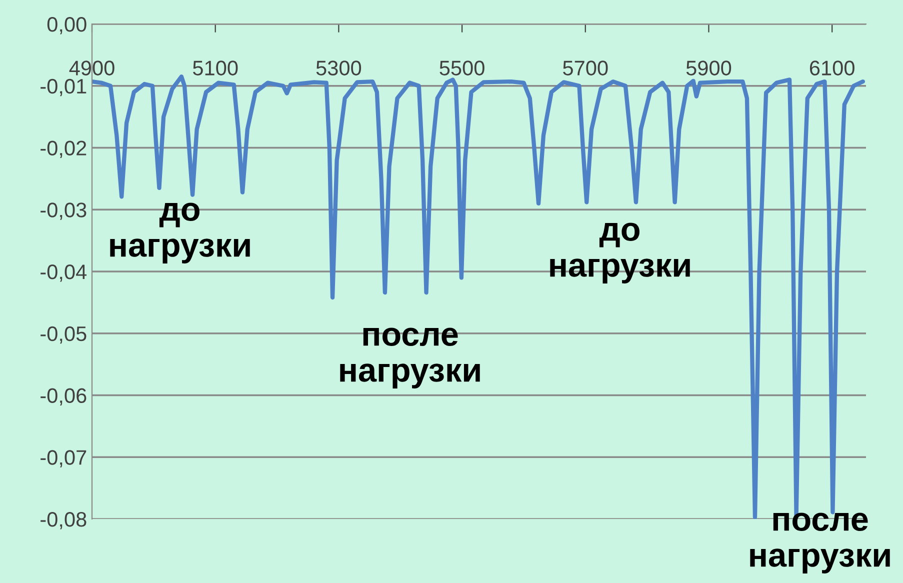  What do you see at coordinates (63, 273) in the screenshot?
I see `y-tick-label: -0,04` at bounding box center [63, 273].